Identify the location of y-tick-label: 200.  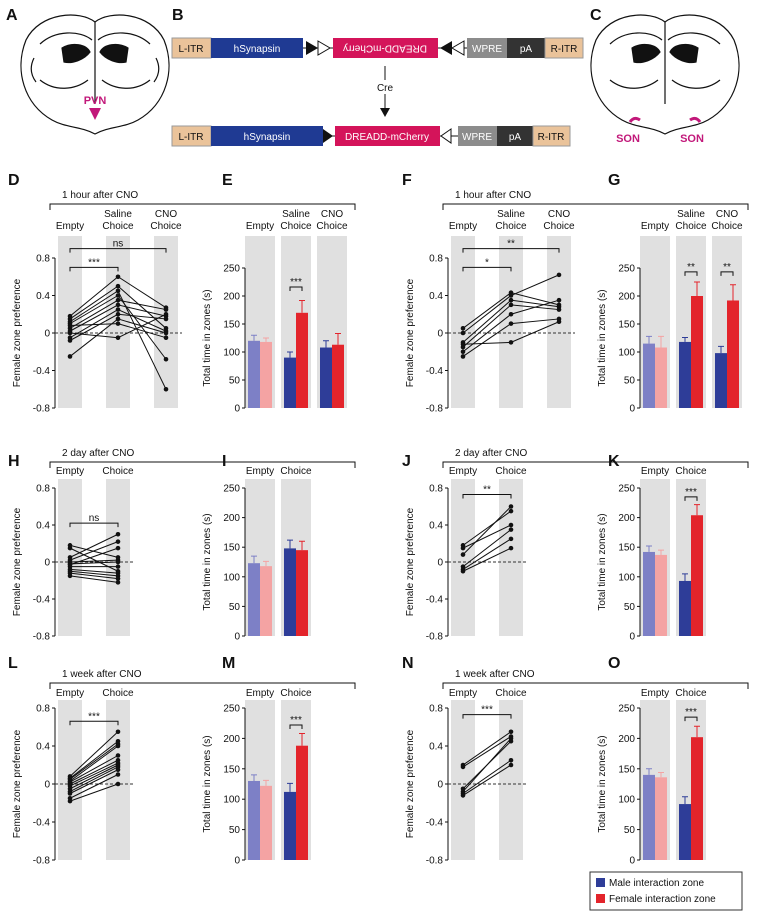
(626, 739).